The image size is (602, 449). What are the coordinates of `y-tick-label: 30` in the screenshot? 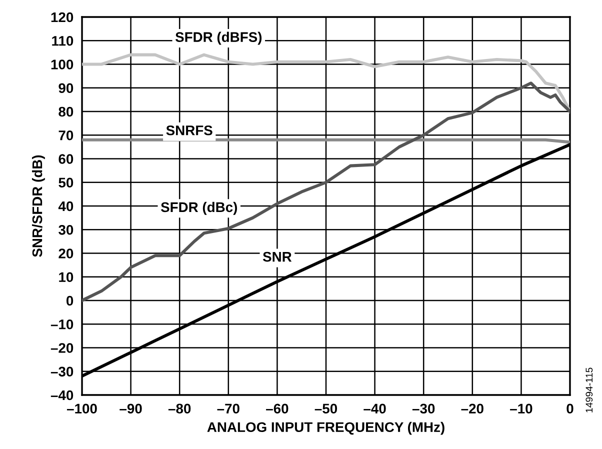 It's located at (66, 229).